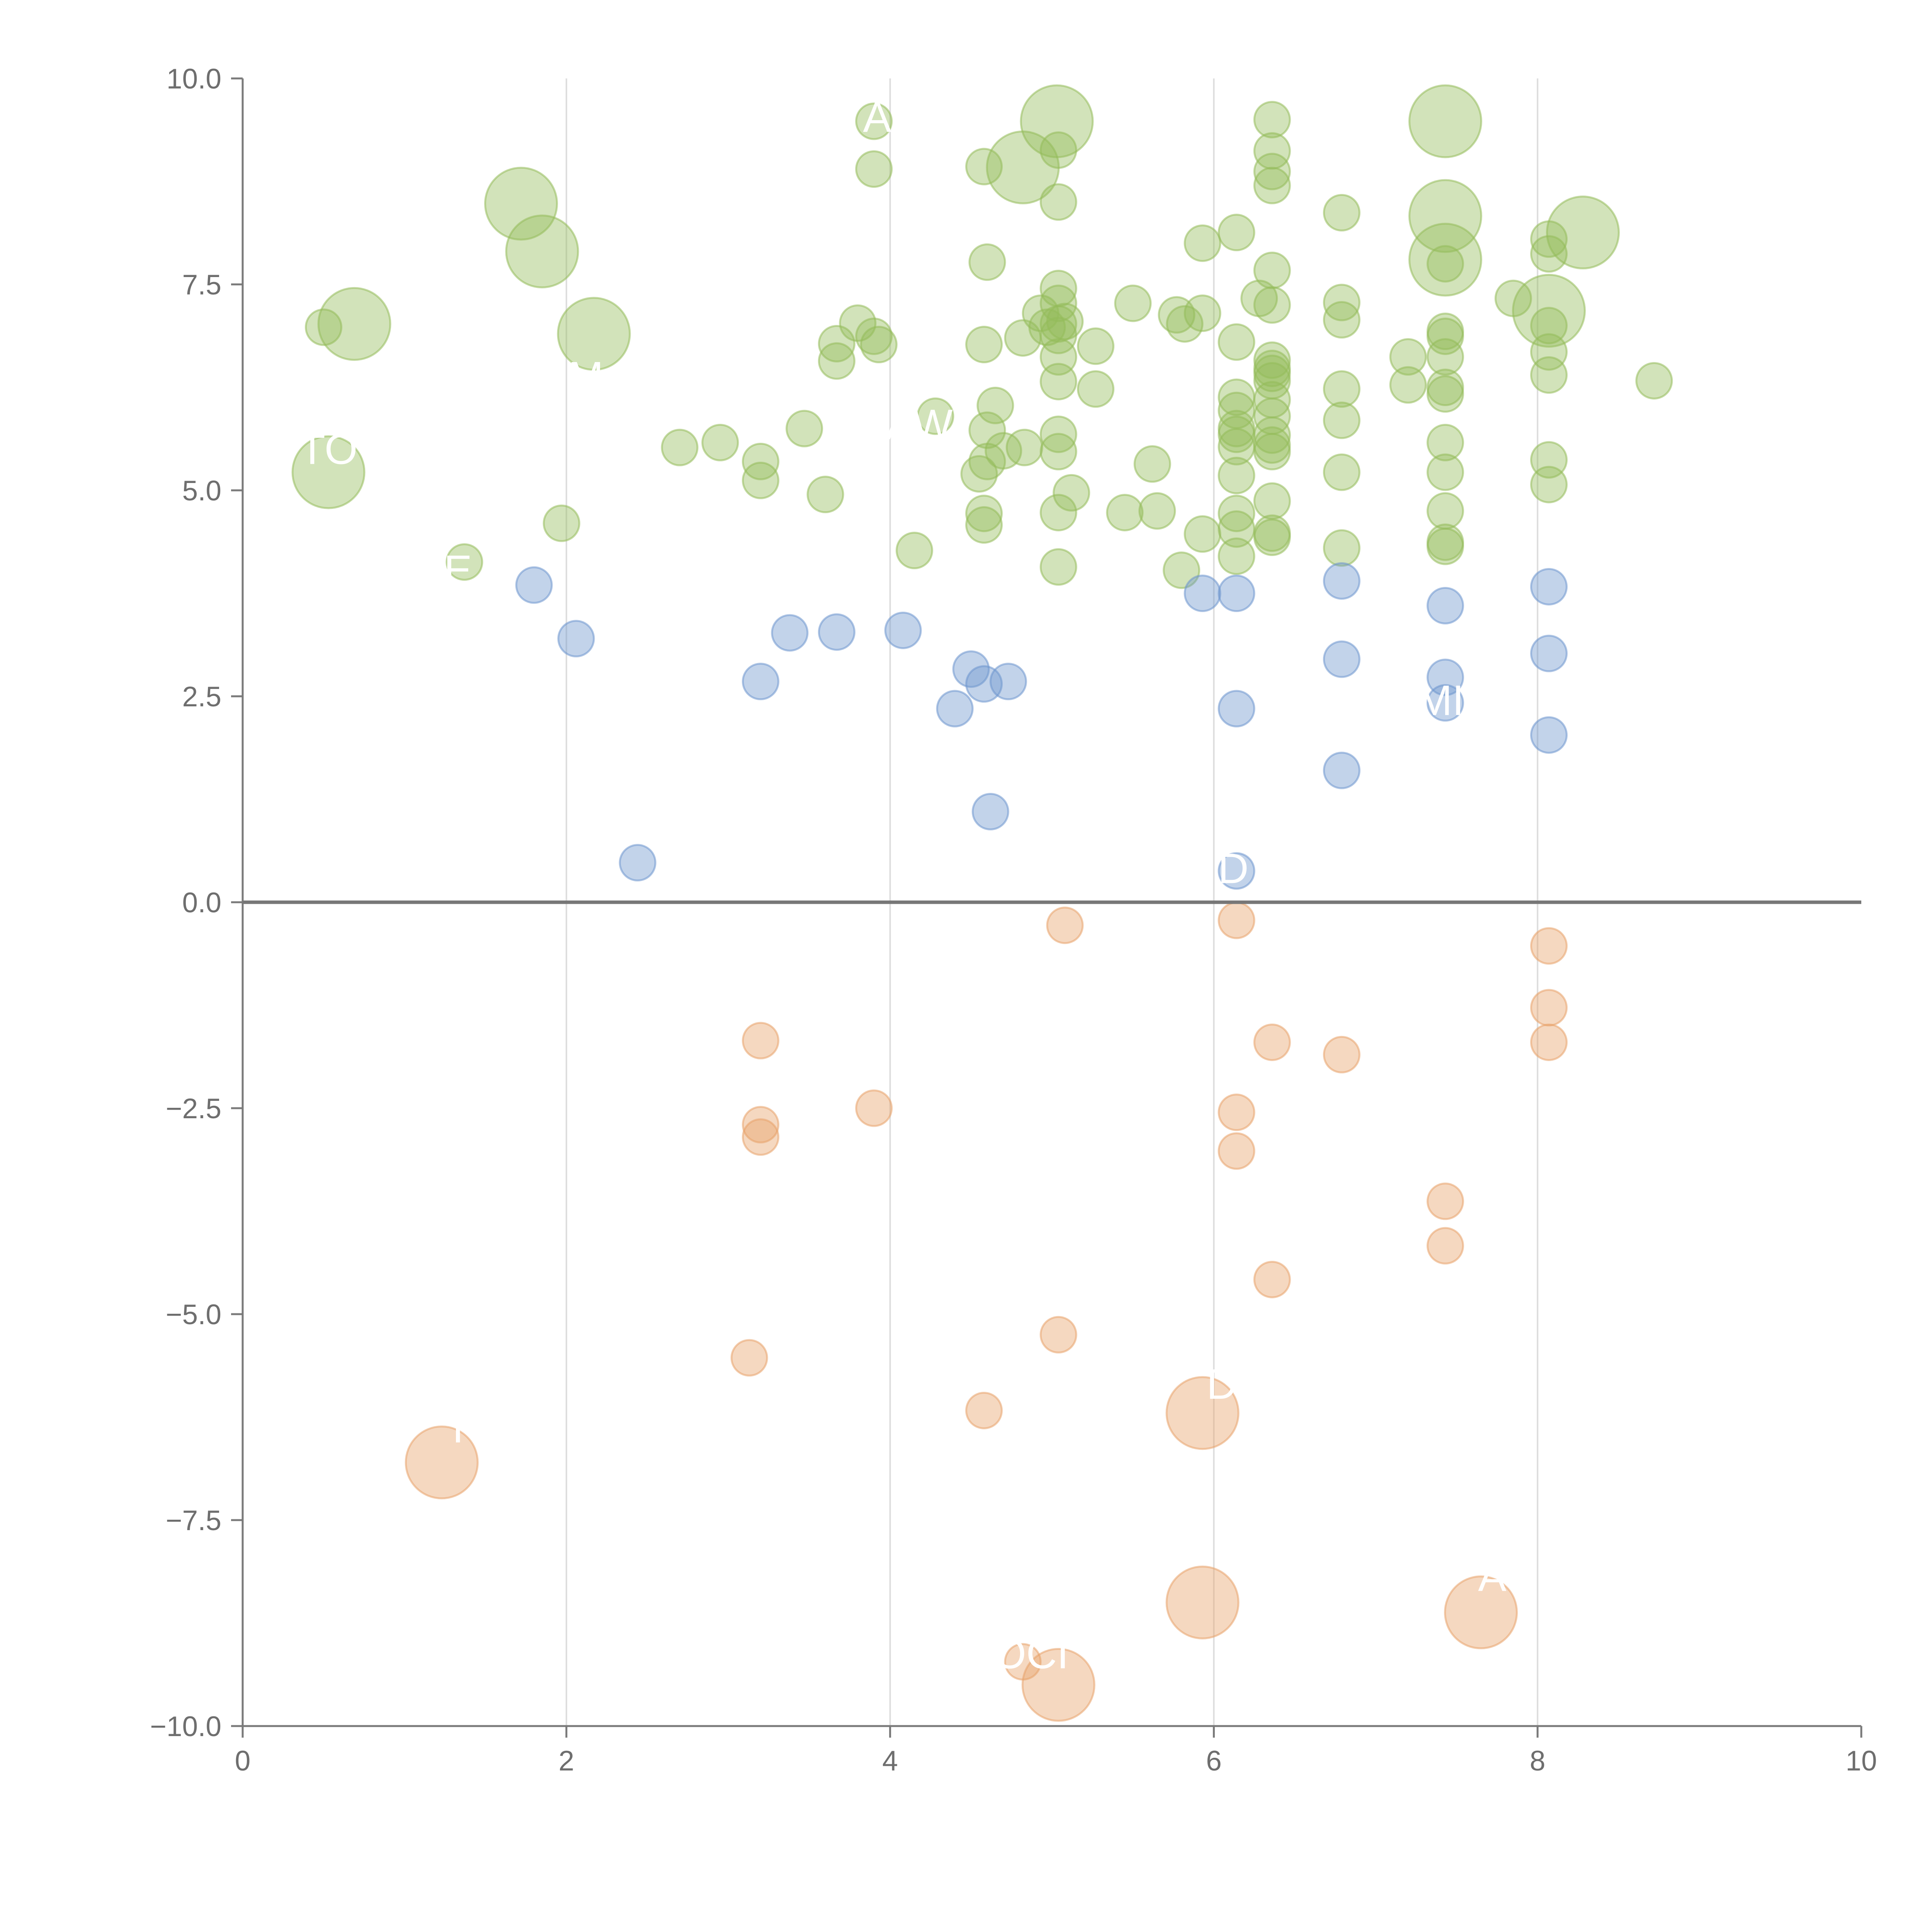 The height and width of the screenshot is (1932, 1932). Describe the element at coordinates (1538, 1761) in the screenshot. I see `x-tick-label: 8` at that location.